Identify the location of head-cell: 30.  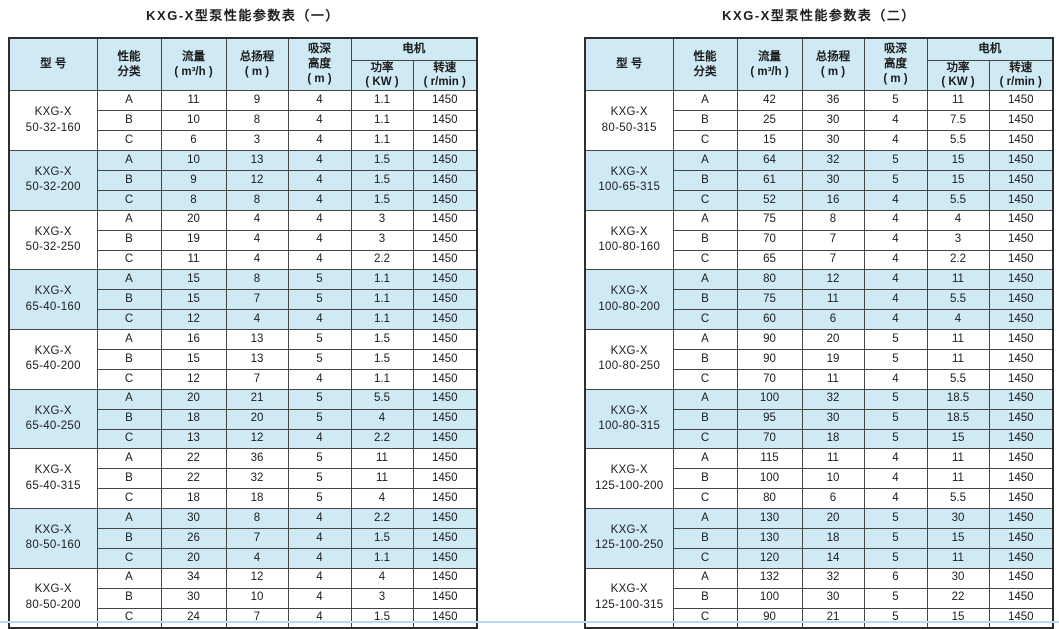
(833, 121).